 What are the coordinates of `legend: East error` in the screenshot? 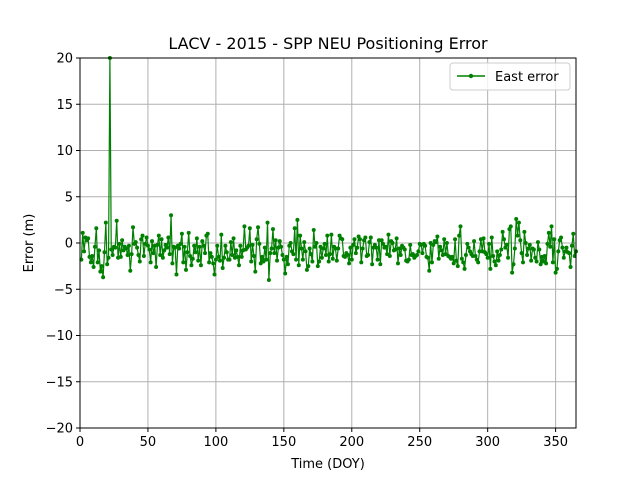 It's located at (510, 76).